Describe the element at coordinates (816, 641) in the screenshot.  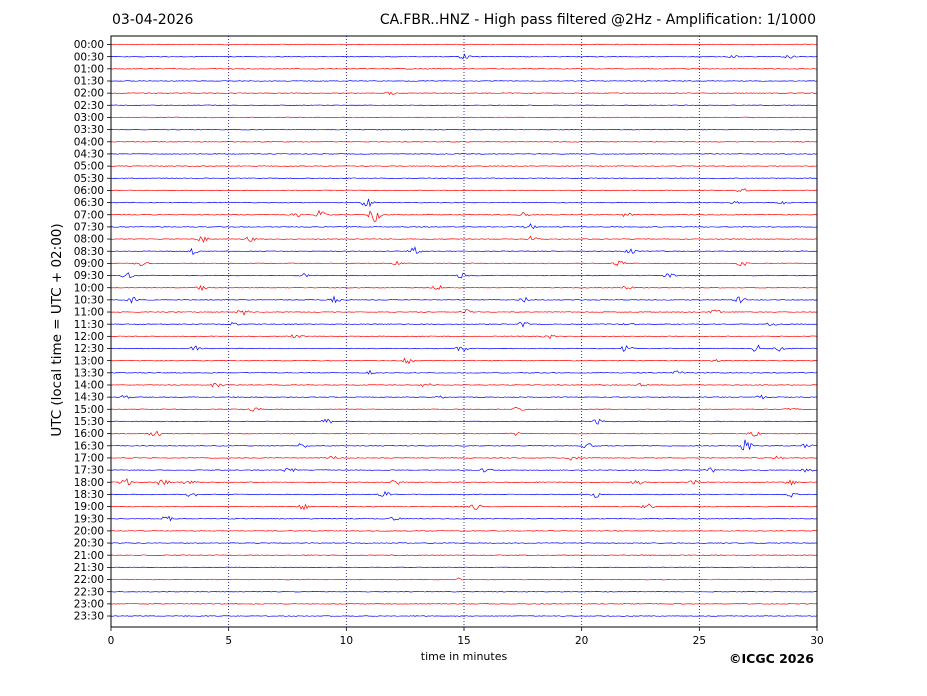
I see `x-tick-label: 30` at that location.